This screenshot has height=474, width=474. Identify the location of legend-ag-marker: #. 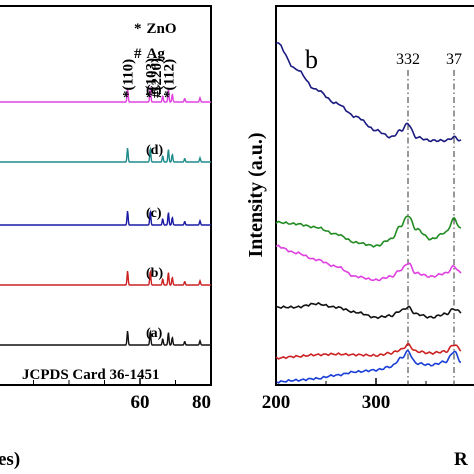
(138, 54).